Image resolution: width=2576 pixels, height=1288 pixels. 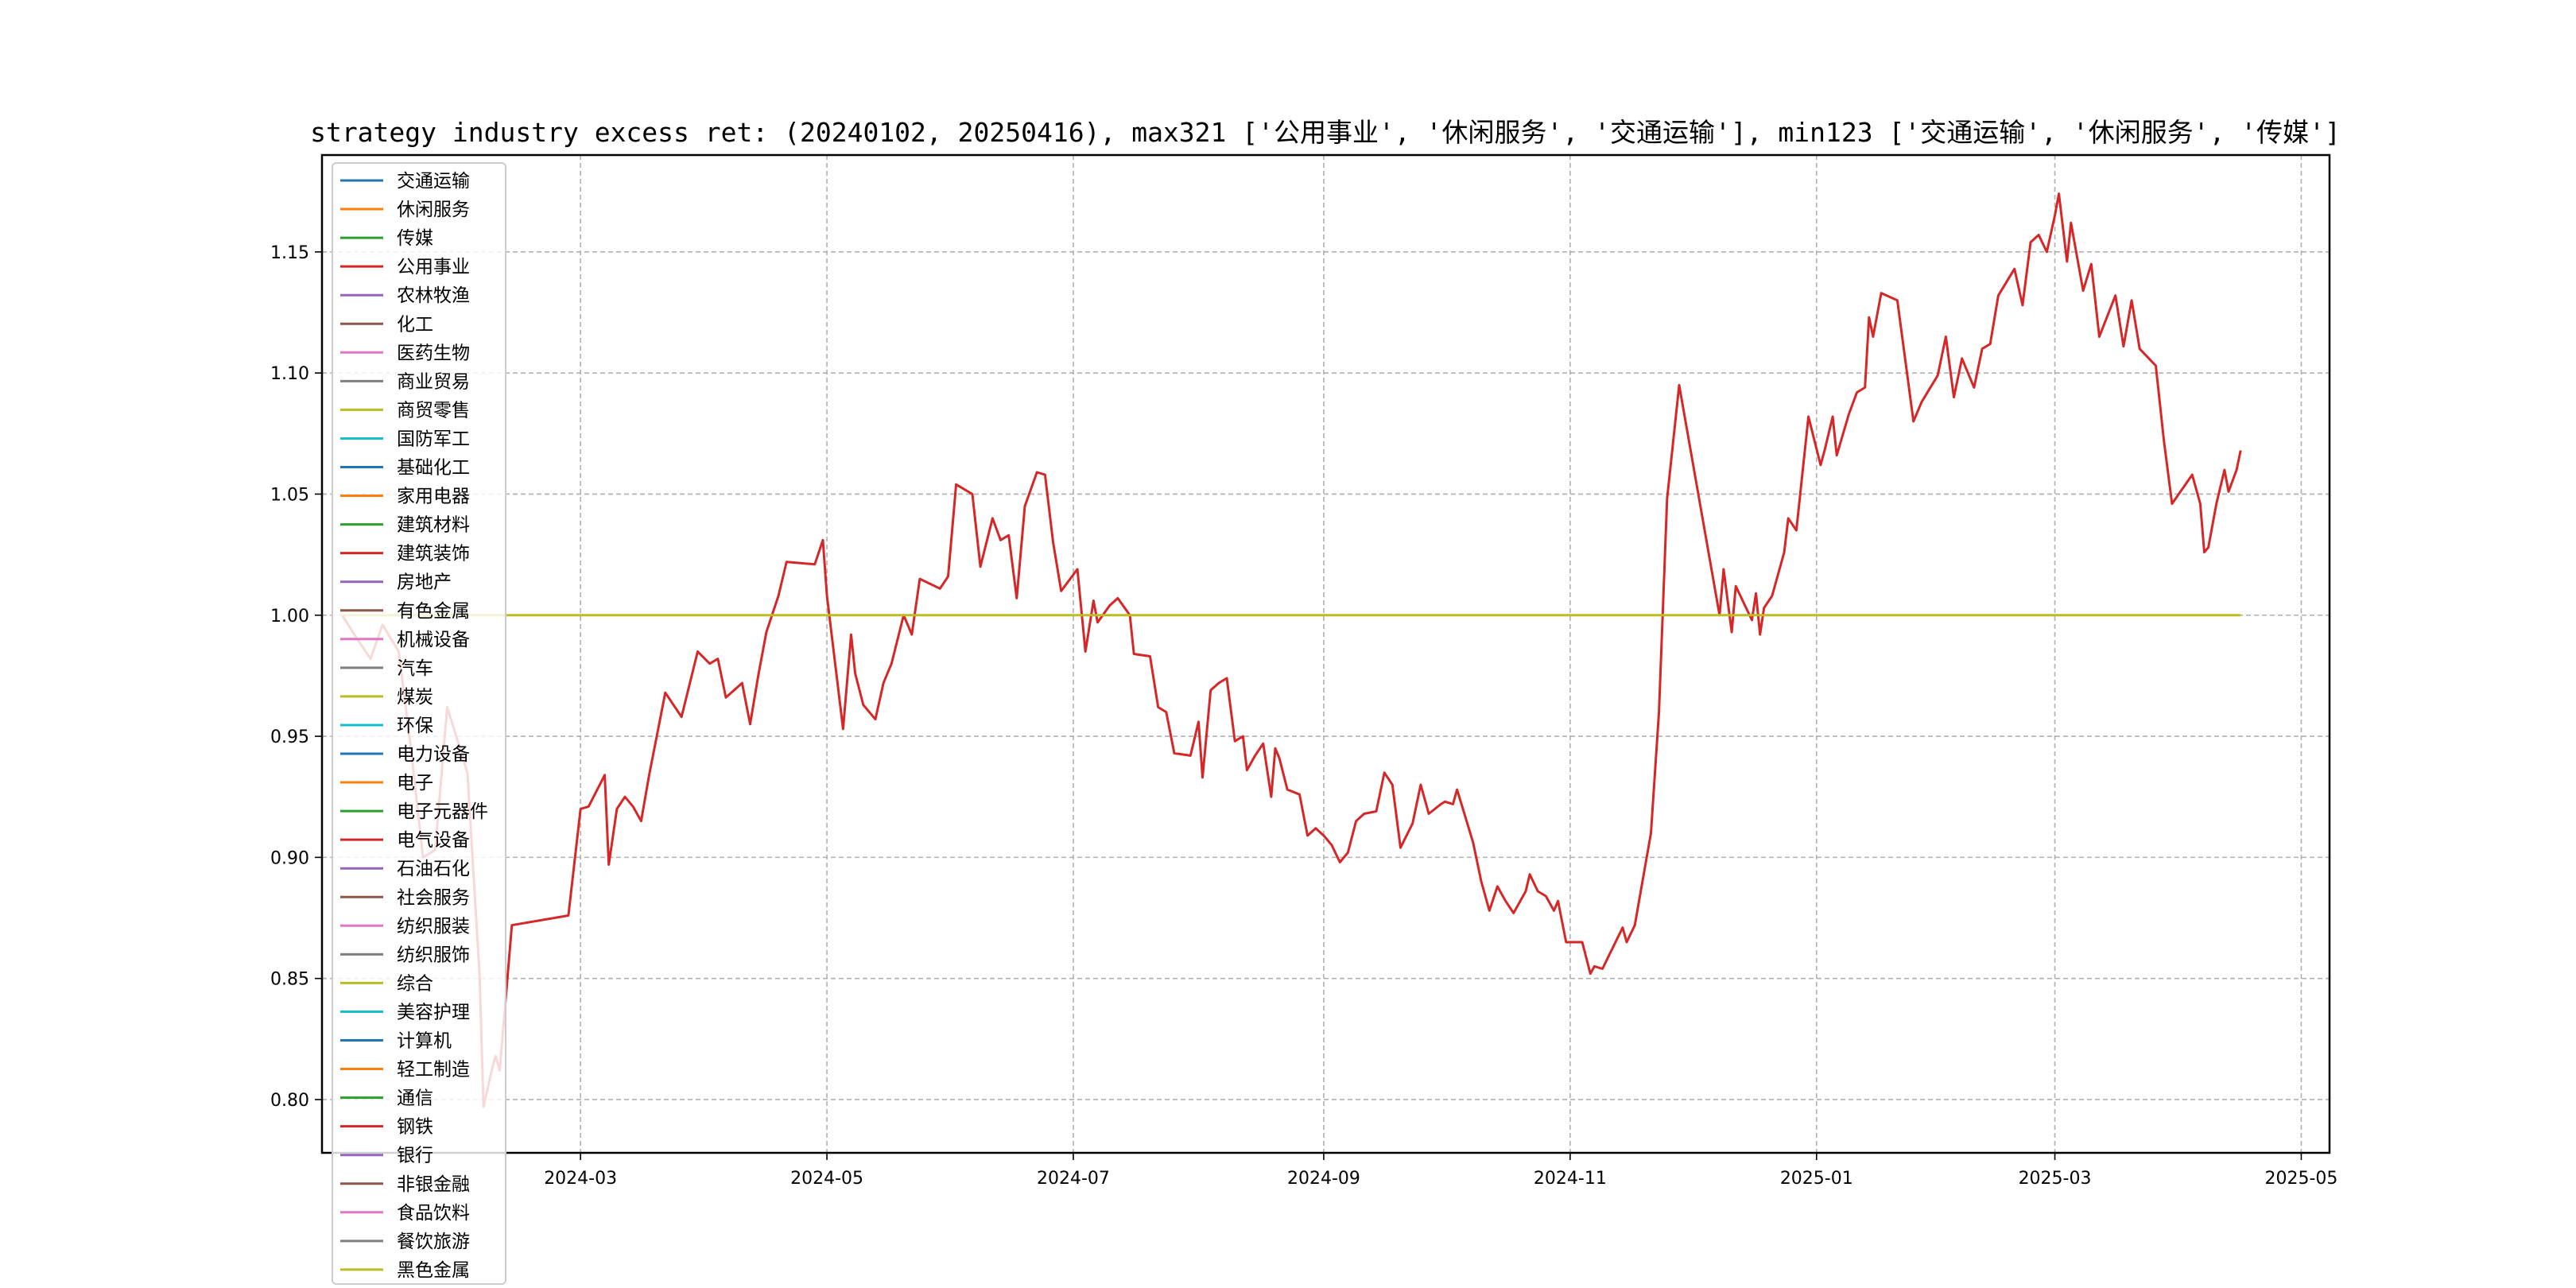 I want to click on legend-label: 黑色金属, so click(x=434, y=1270).